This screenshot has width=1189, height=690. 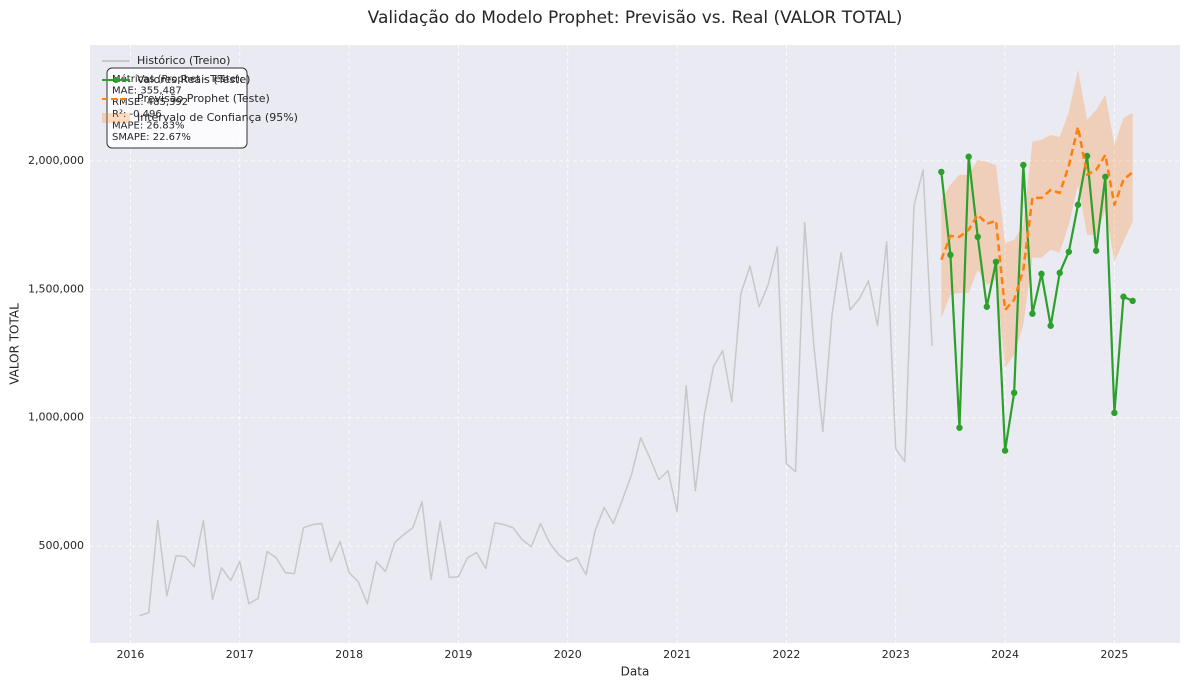 I want to click on metric-text: MAPE: 26.83%, so click(x=148, y=125).